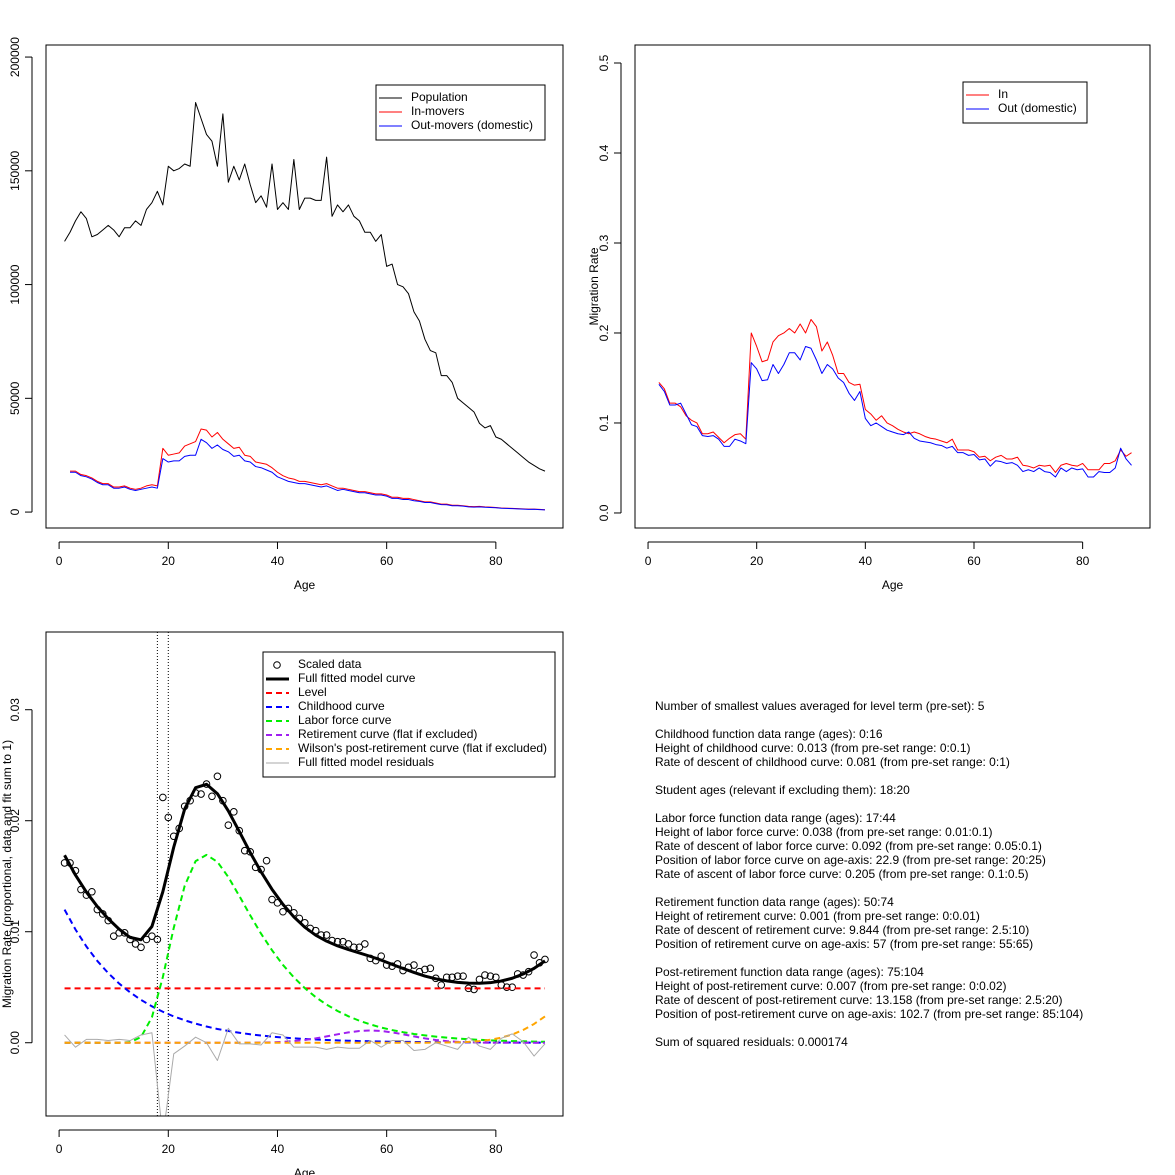 The height and width of the screenshot is (1175, 1175). What do you see at coordinates (1003, 94) in the screenshot?
I see `legend-label: In` at bounding box center [1003, 94].